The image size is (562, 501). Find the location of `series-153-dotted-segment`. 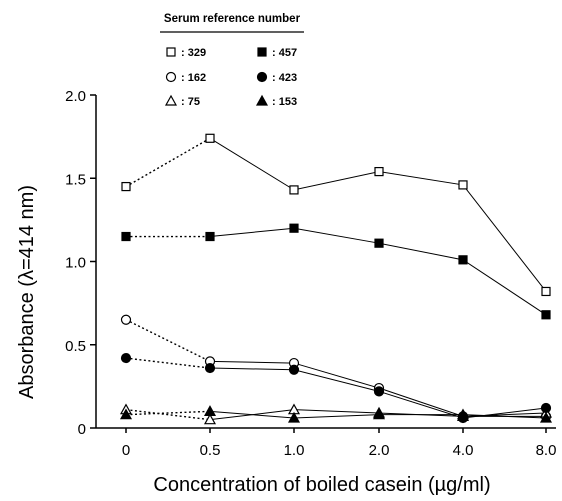

series-153-dotted-segment is located at coordinates (168, 413).